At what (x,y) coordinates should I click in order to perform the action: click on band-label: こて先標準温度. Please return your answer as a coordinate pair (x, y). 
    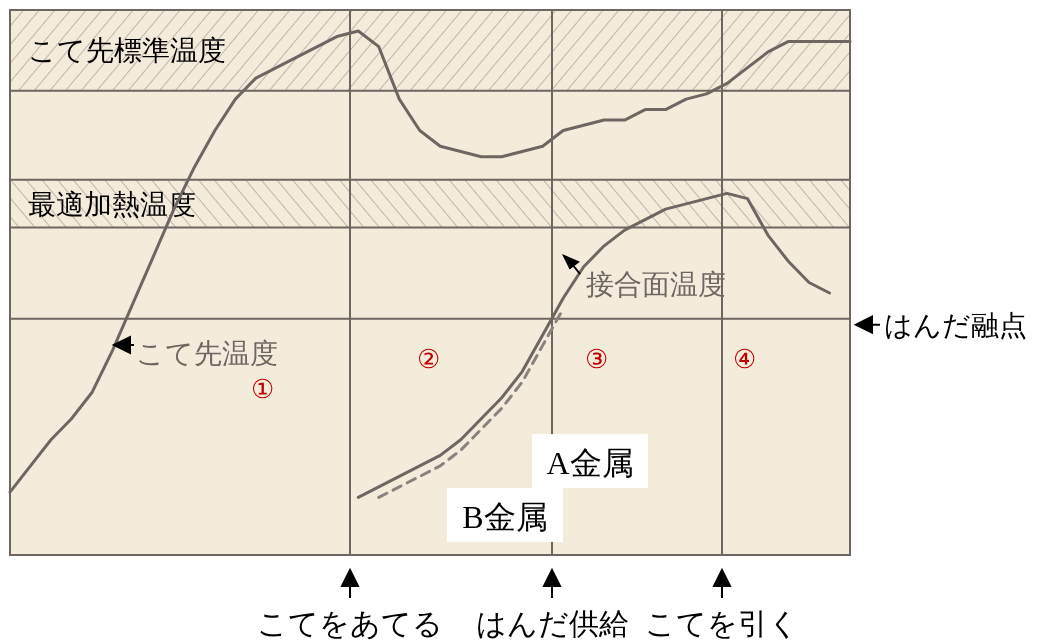
    Looking at the image, I should click on (127, 51).